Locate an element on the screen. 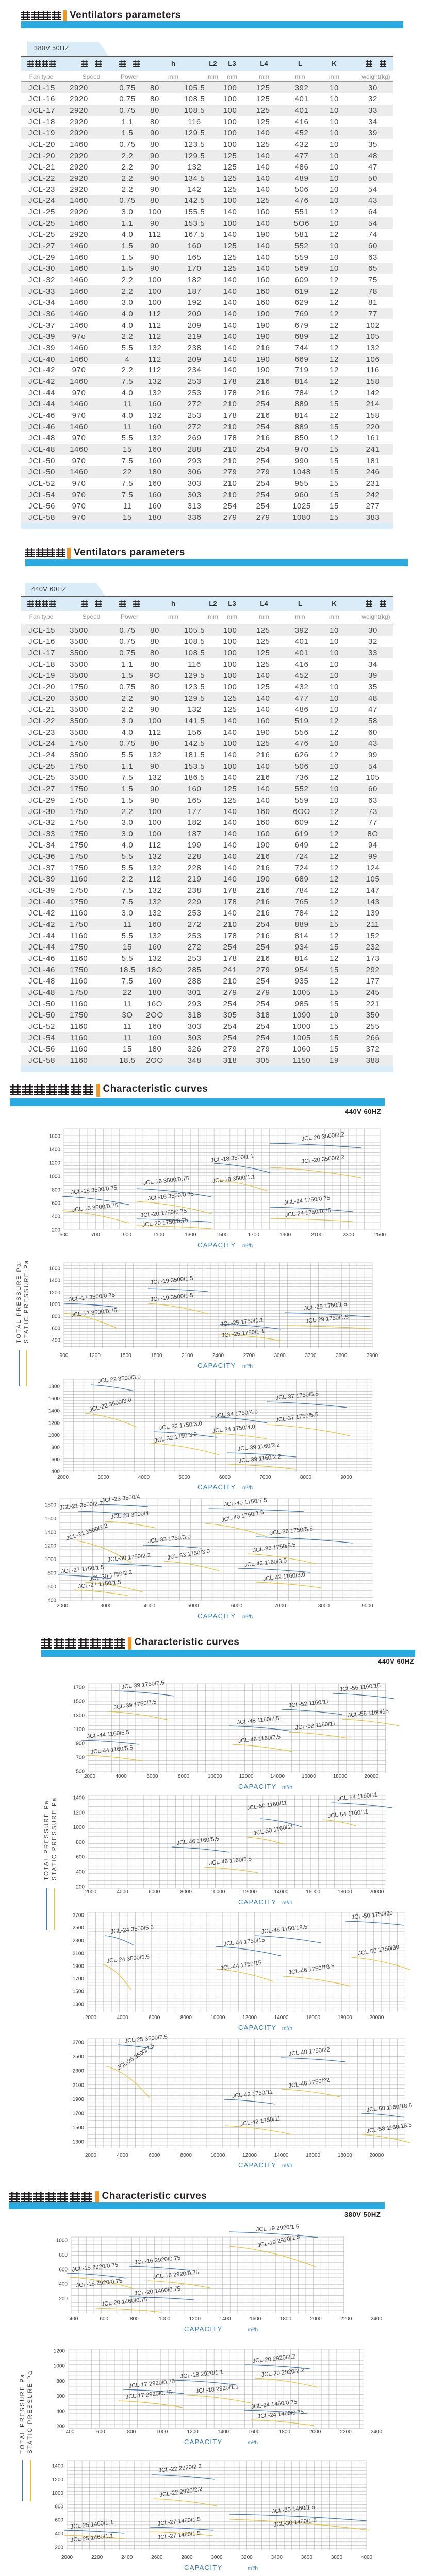 The image size is (428, 2576). svg-text: 1800 is located at coordinates (54, 1387).